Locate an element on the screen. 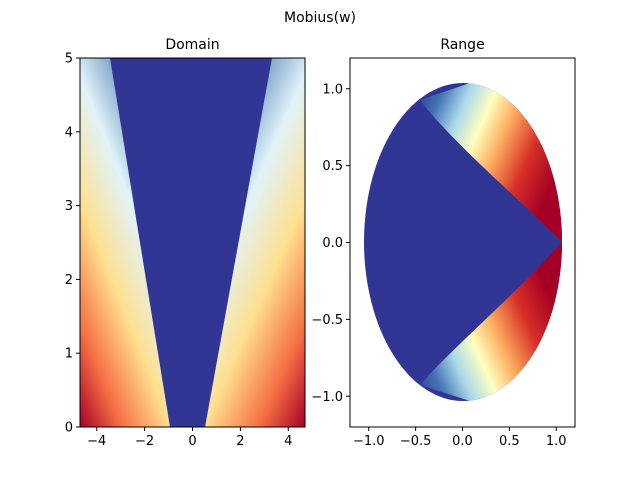 Image resolution: width=640 pixels, height=480 pixels. range-xtick-label: 0.5 is located at coordinates (509, 441).